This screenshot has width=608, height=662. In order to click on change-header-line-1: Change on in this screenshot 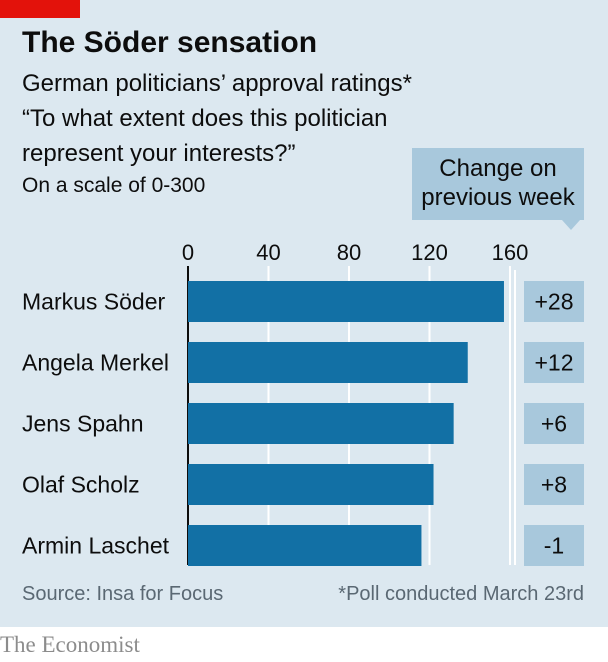, I will do `click(498, 168)`.